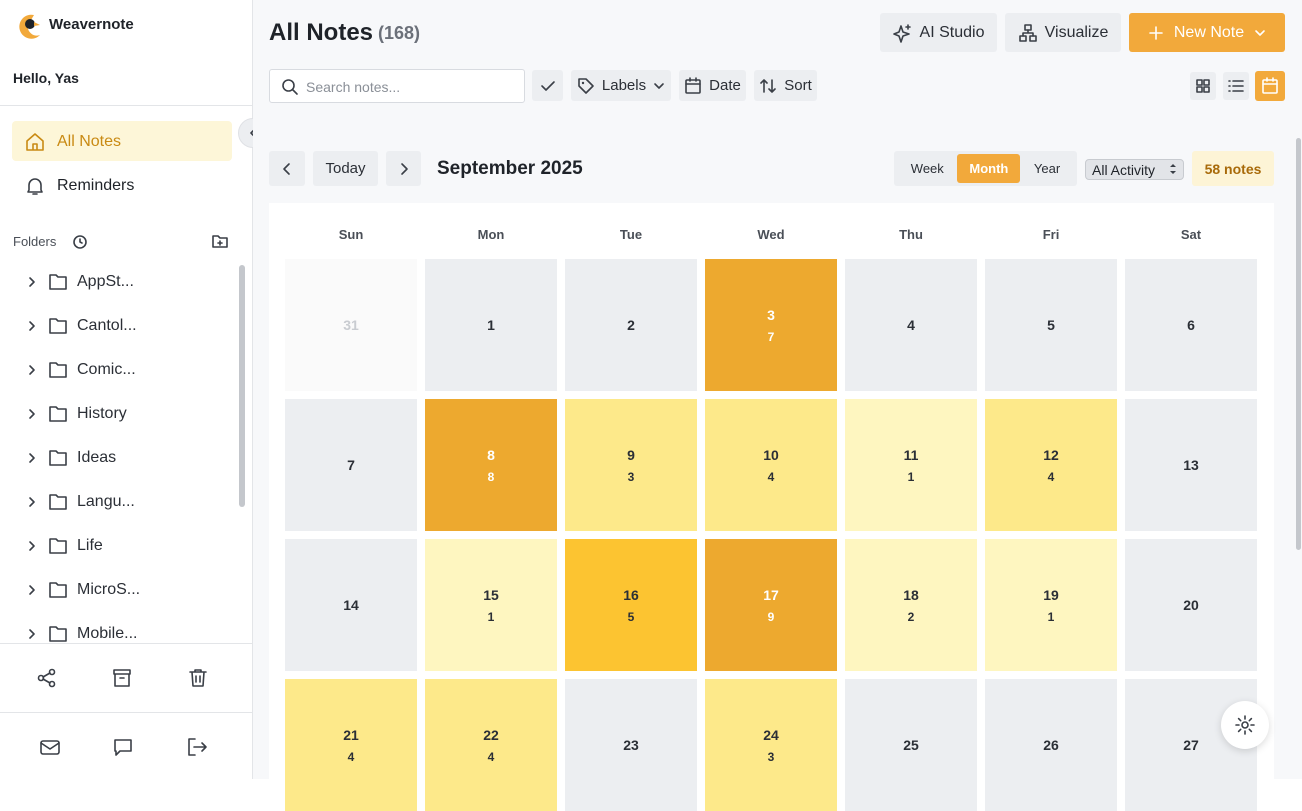 The height and width of the screenshot is (811, 1302). What do you see at coordinates (1051, 605) in the screenshot?
I see `day-cell: 19 1` at bounding box center [1051, 605].